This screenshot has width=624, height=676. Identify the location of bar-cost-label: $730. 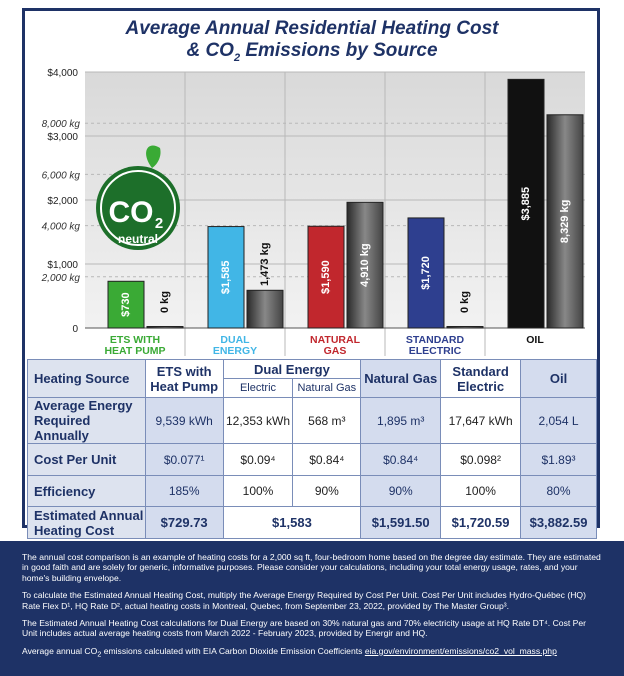
(126, 304).